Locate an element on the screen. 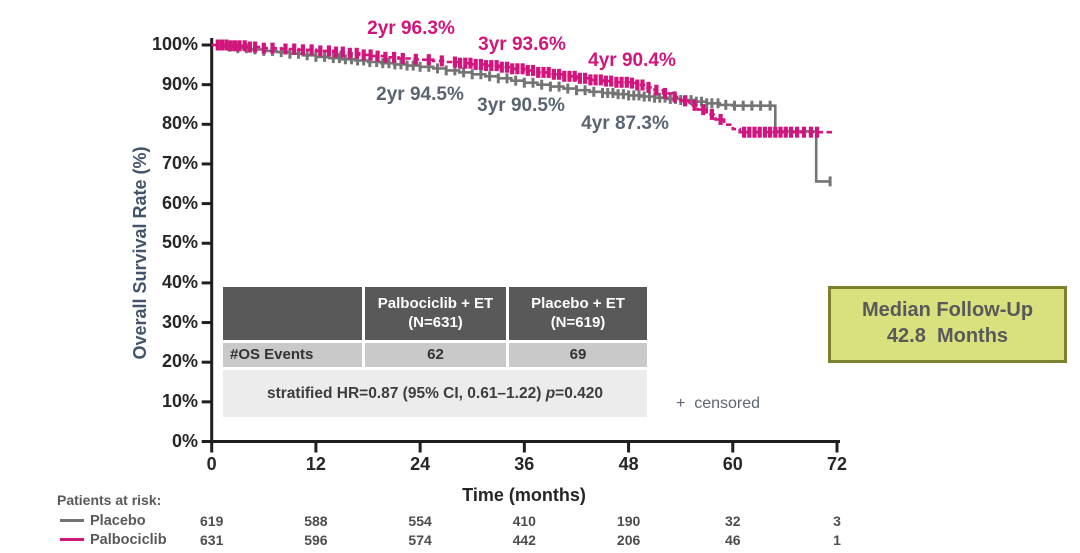 This screenshot has height=553, width=1080. footnote-p-symbol: p is located at coordinates (550, 393).